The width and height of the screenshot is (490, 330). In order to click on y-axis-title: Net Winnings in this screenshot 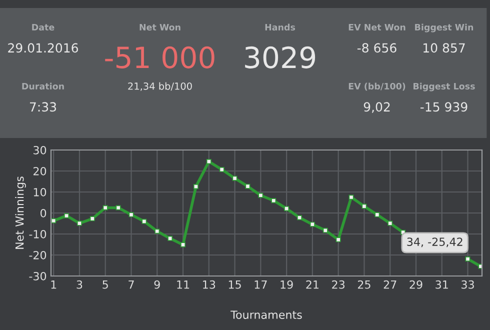, I will do `click(20, 212)`.